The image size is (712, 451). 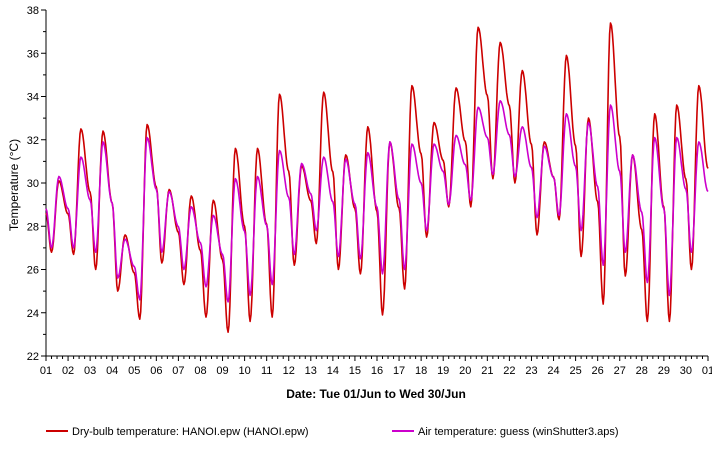 What do you see at coordinates (222, 371) in the screenshot?
I see `x-tick-label-8: 09` at bounding box center [222, 371].